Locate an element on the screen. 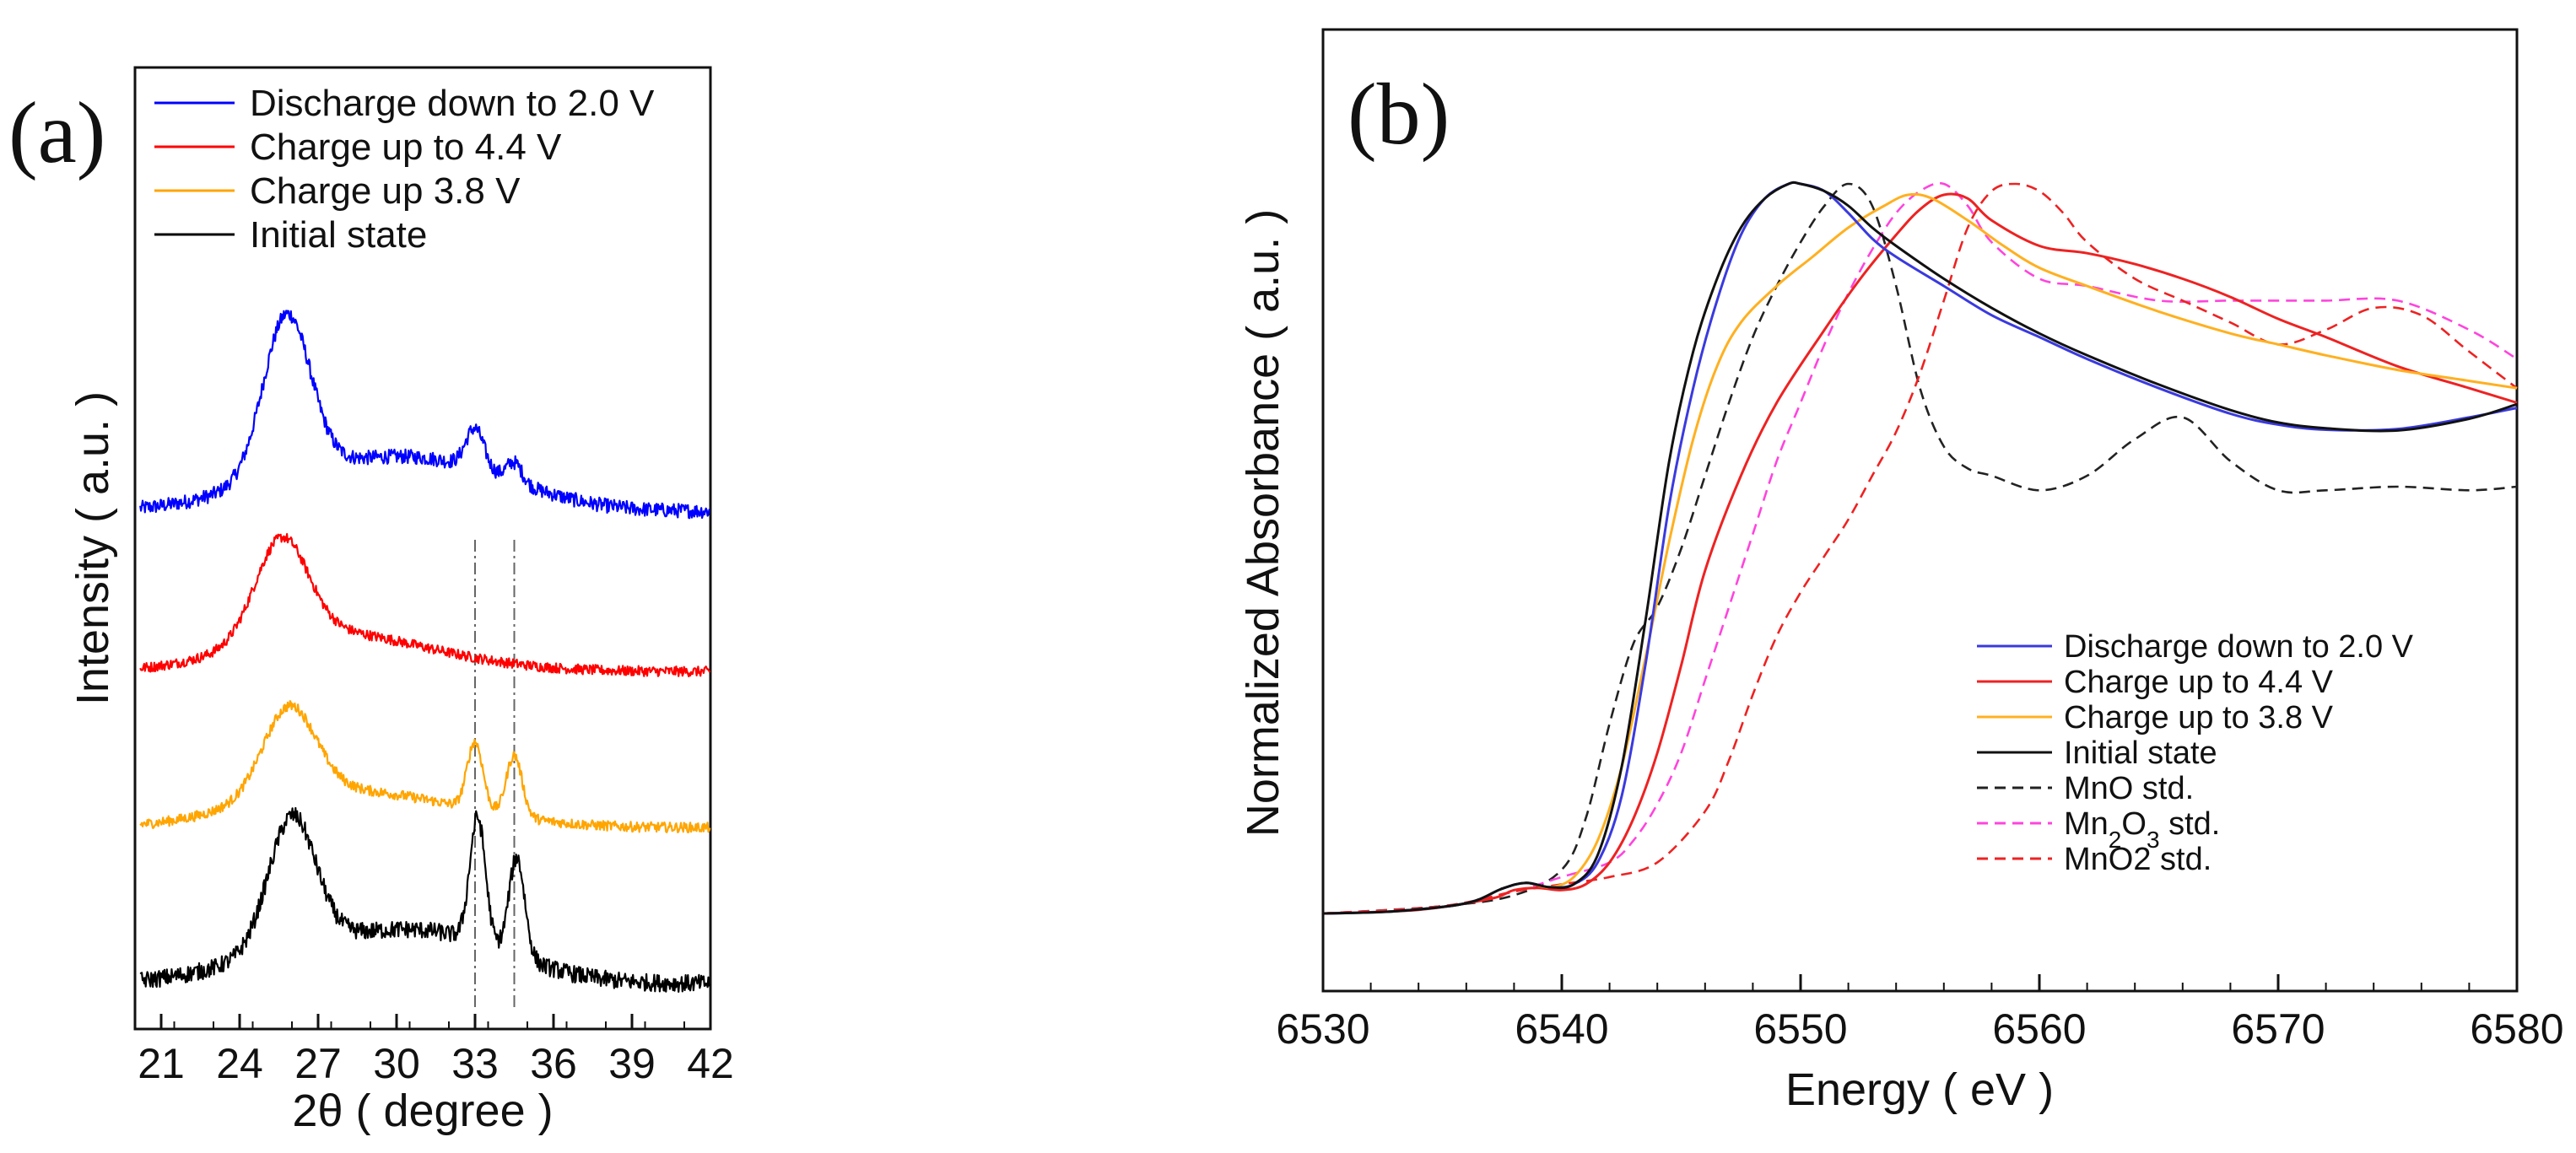  panel-a-series-group is located at coordinates (425, 651).